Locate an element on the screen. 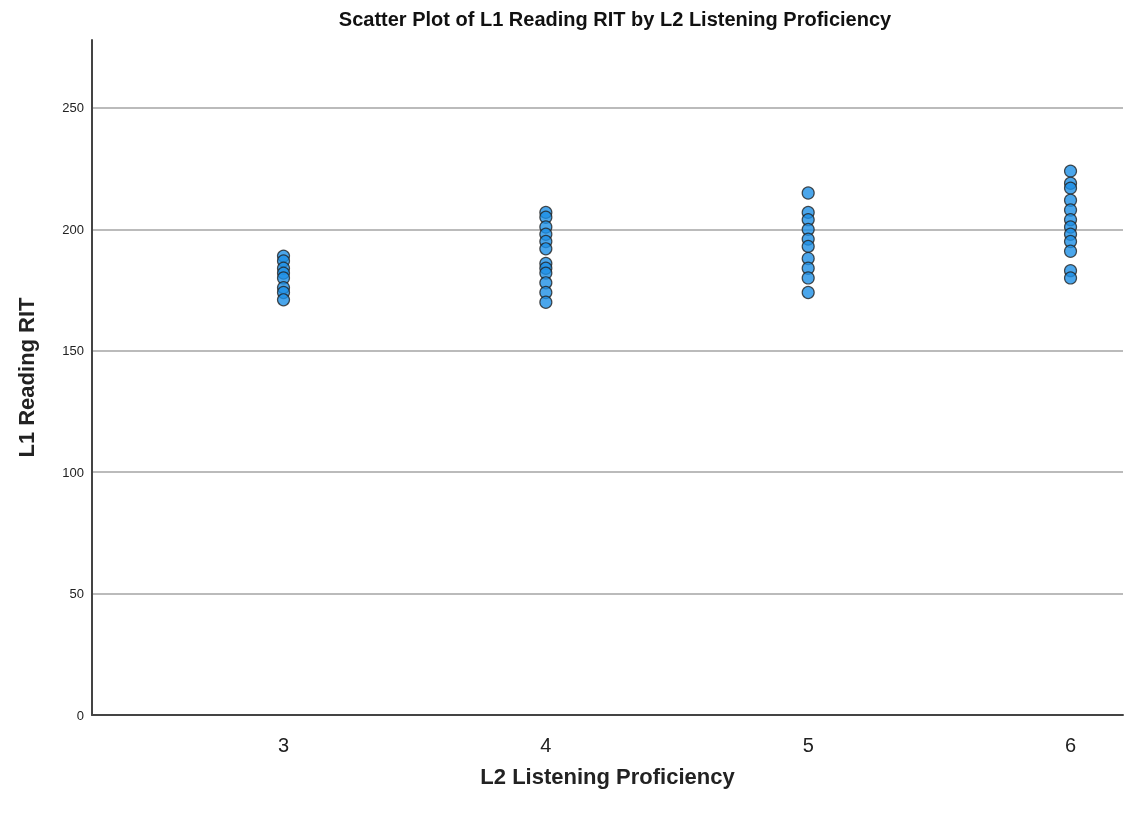  y-tick-label: 250 is located at coordinates (73, 108).